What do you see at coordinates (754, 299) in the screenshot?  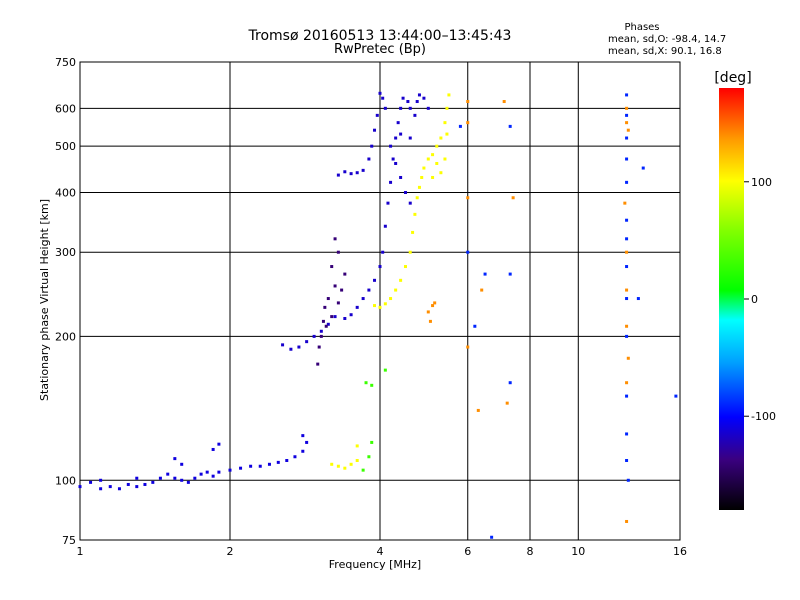 I see `colorbar-tick-label: 0` at bounding box center [754, 299].